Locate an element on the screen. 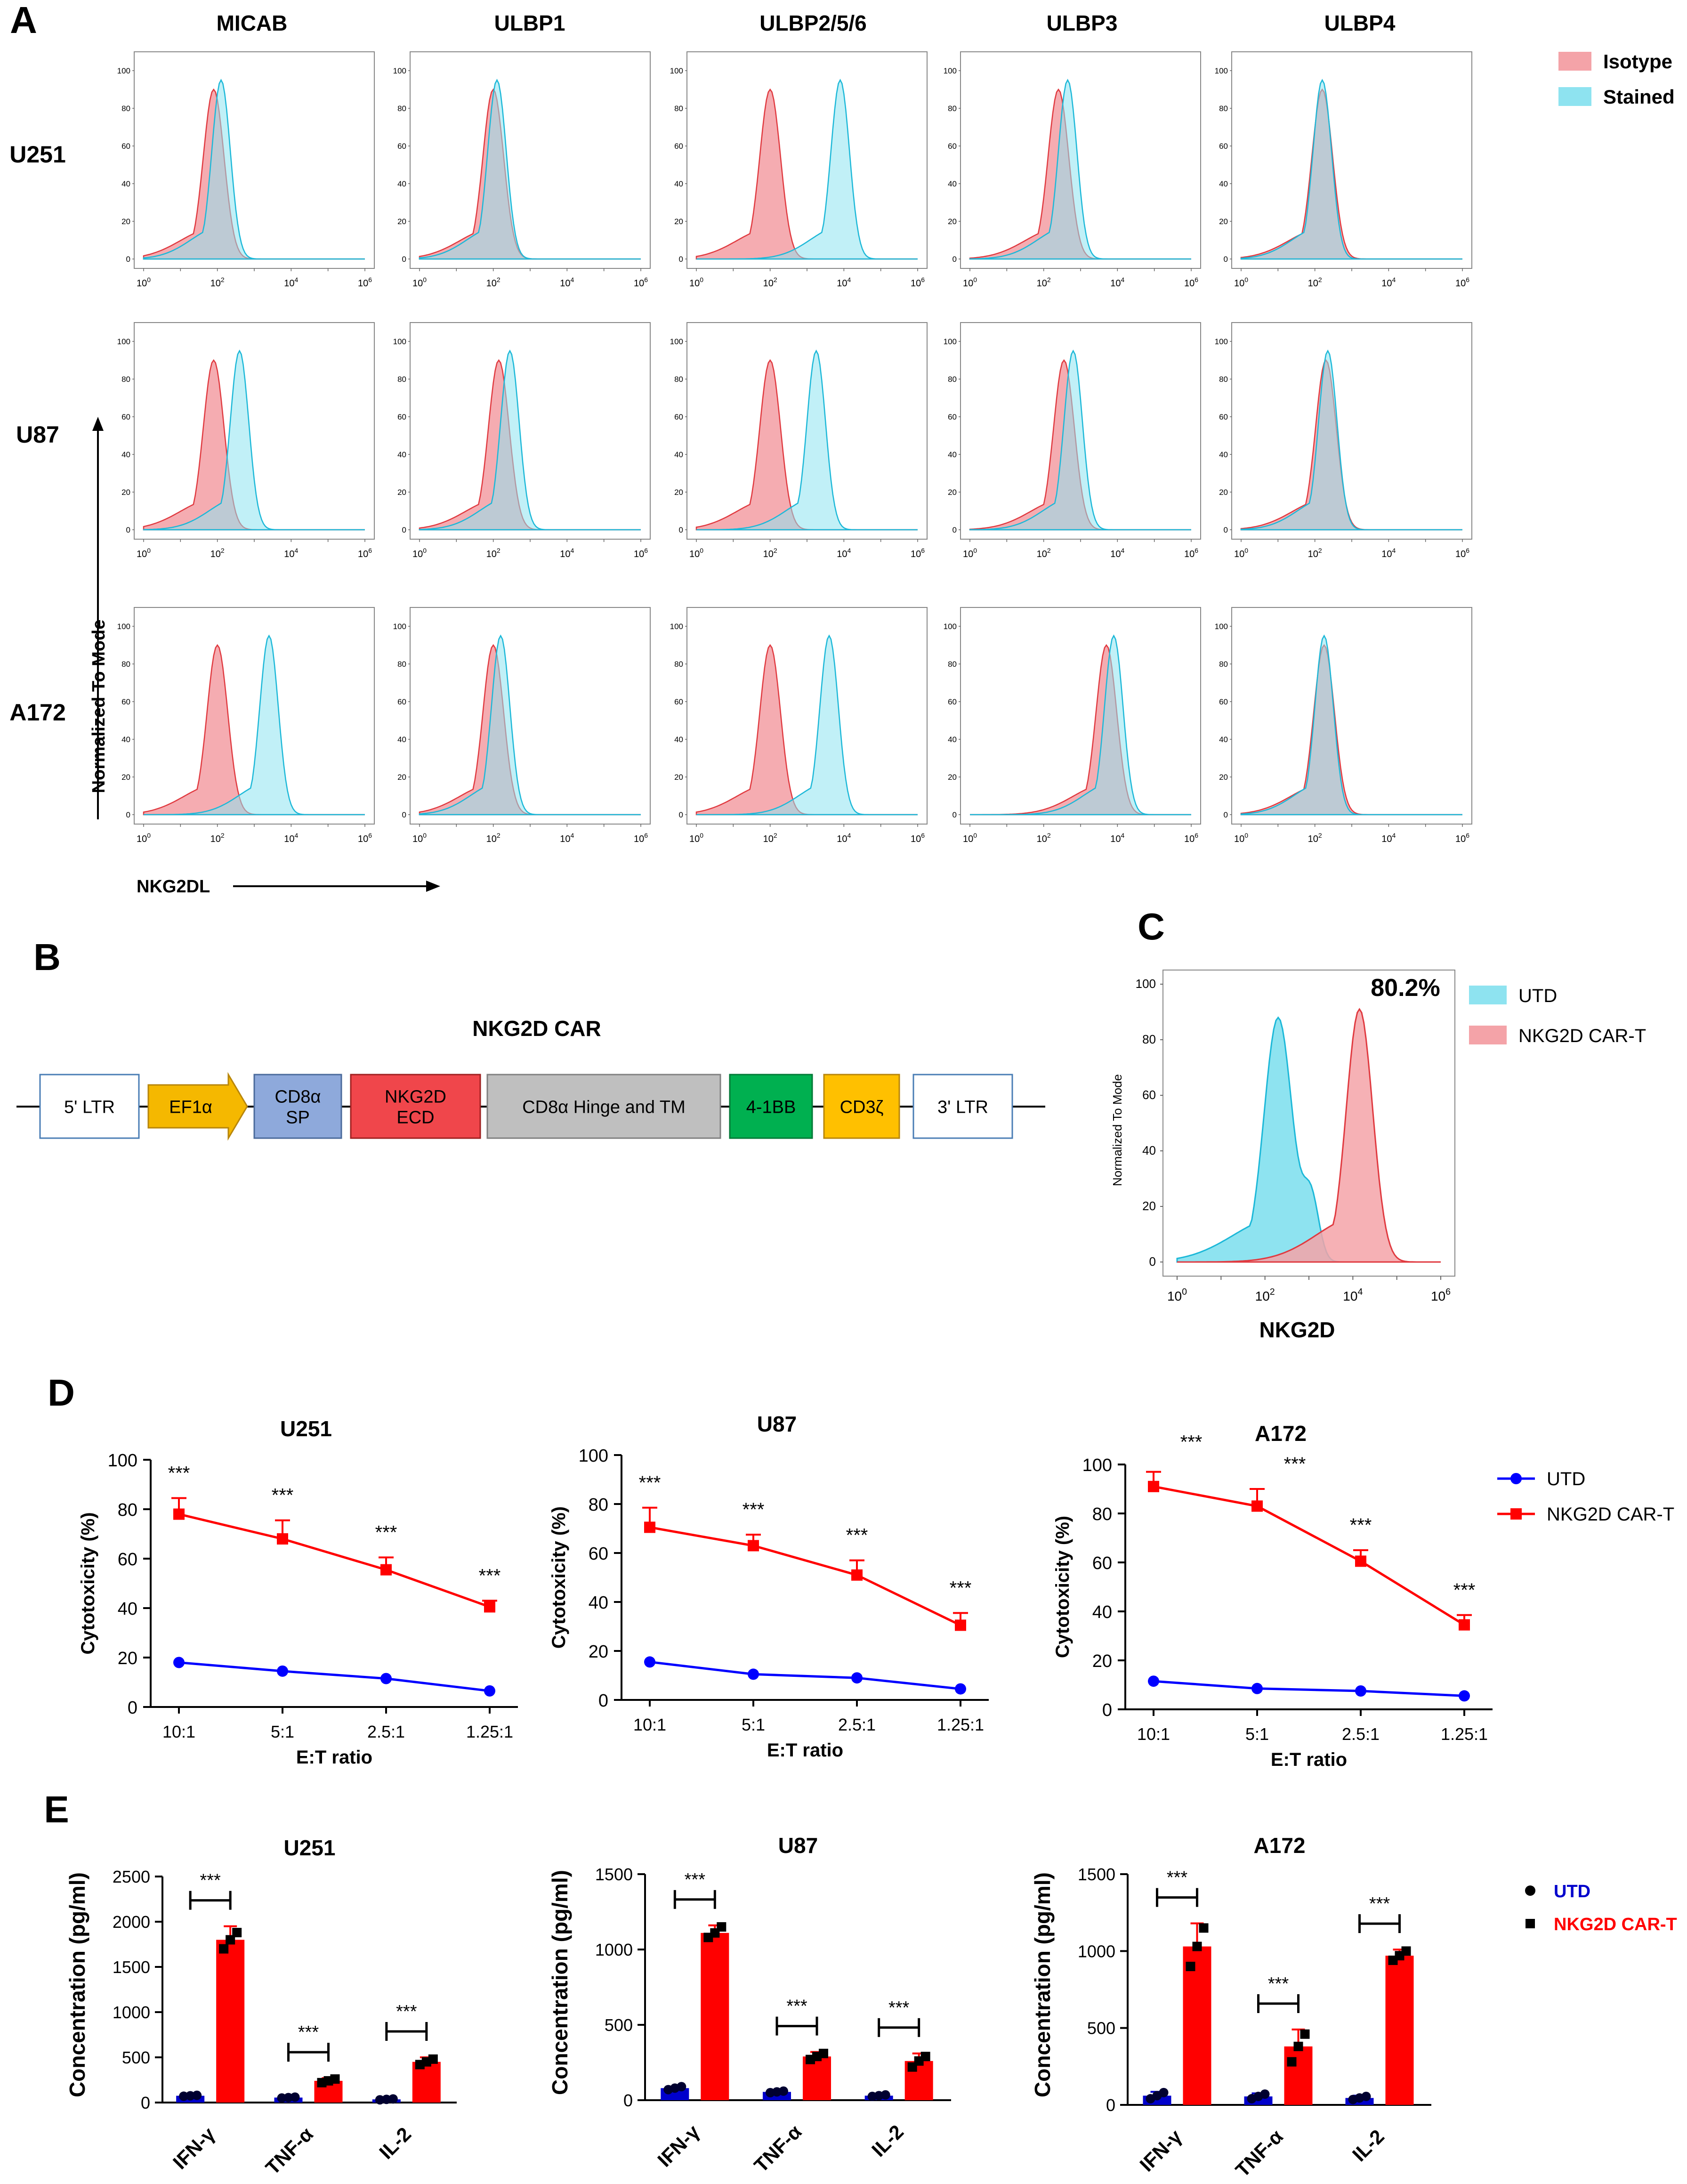 The image size is (1687, 2184). c-x-tick-label: 10² is located at coordinates (1265, 1294).